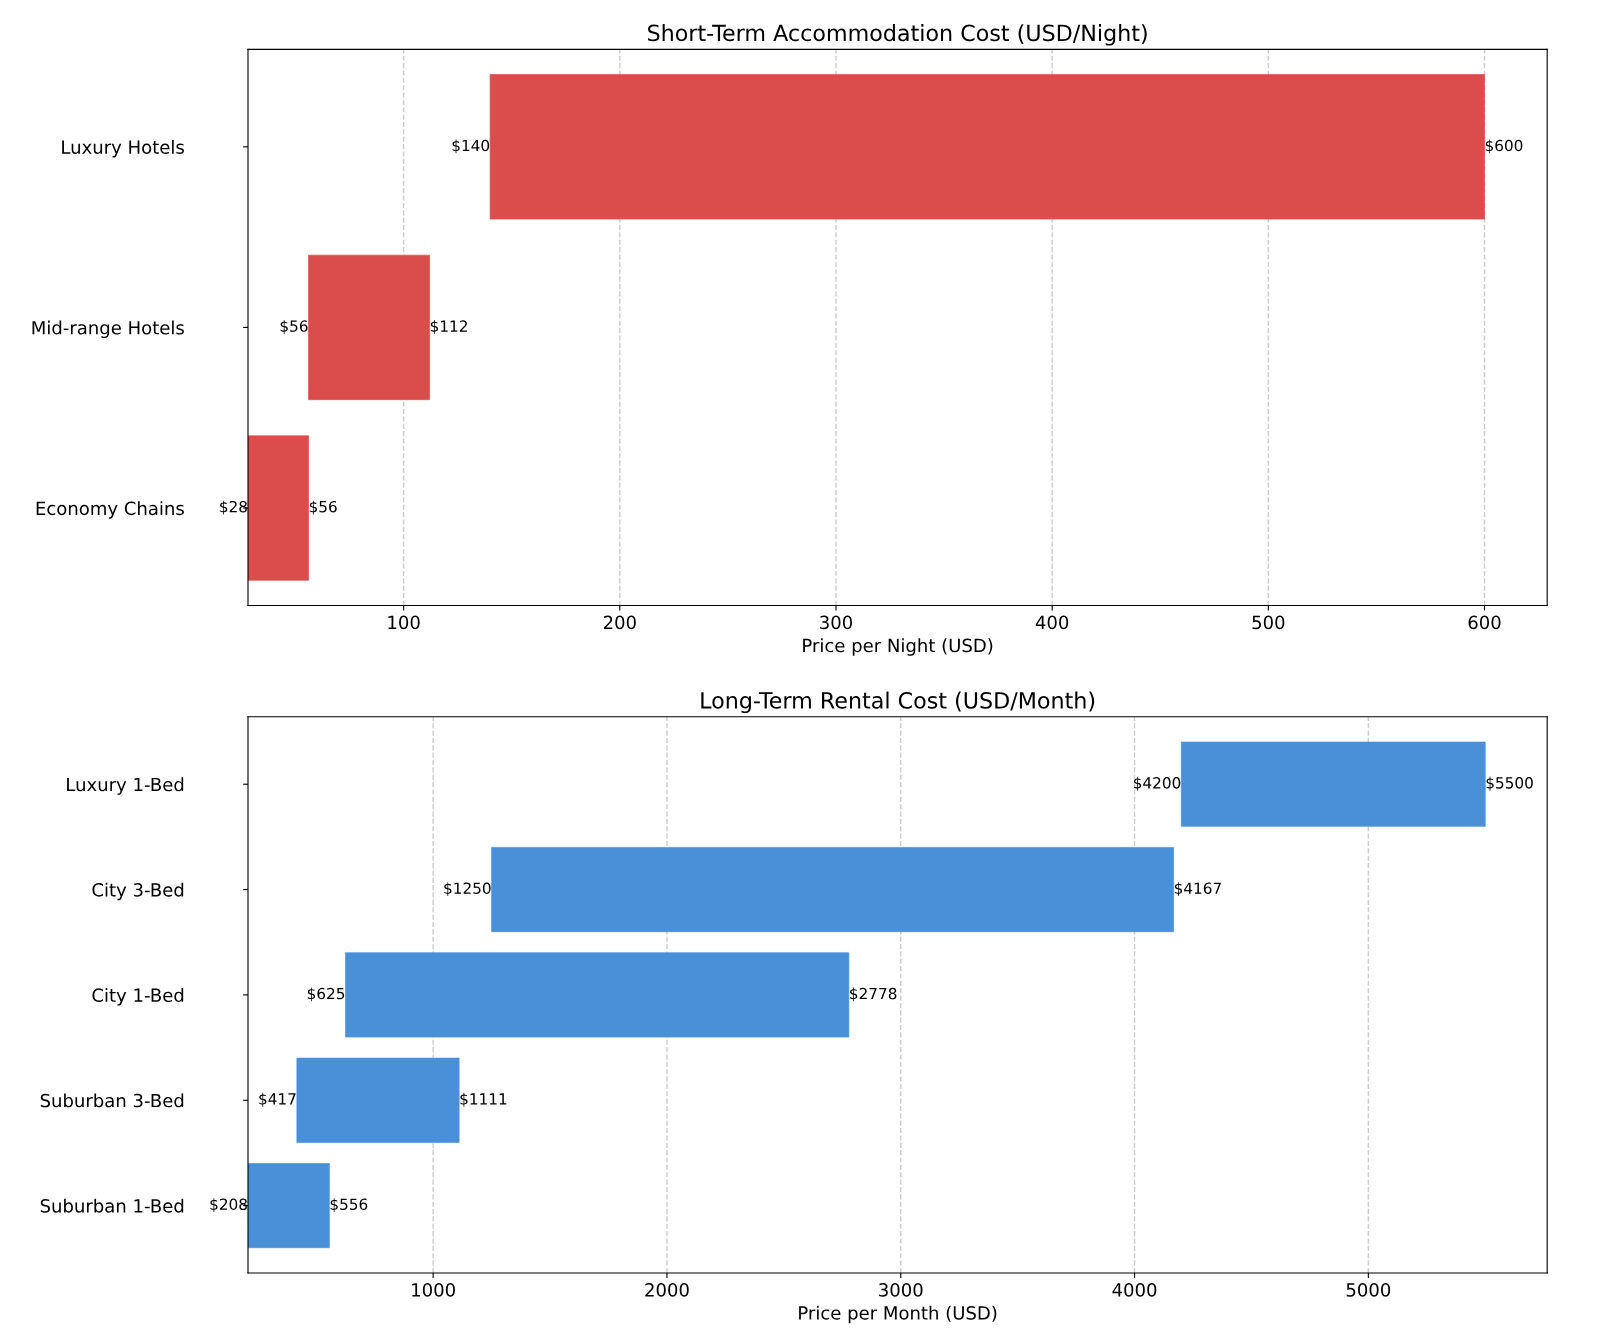  I want to click on x-tick-label: 200, so click(619, 622).